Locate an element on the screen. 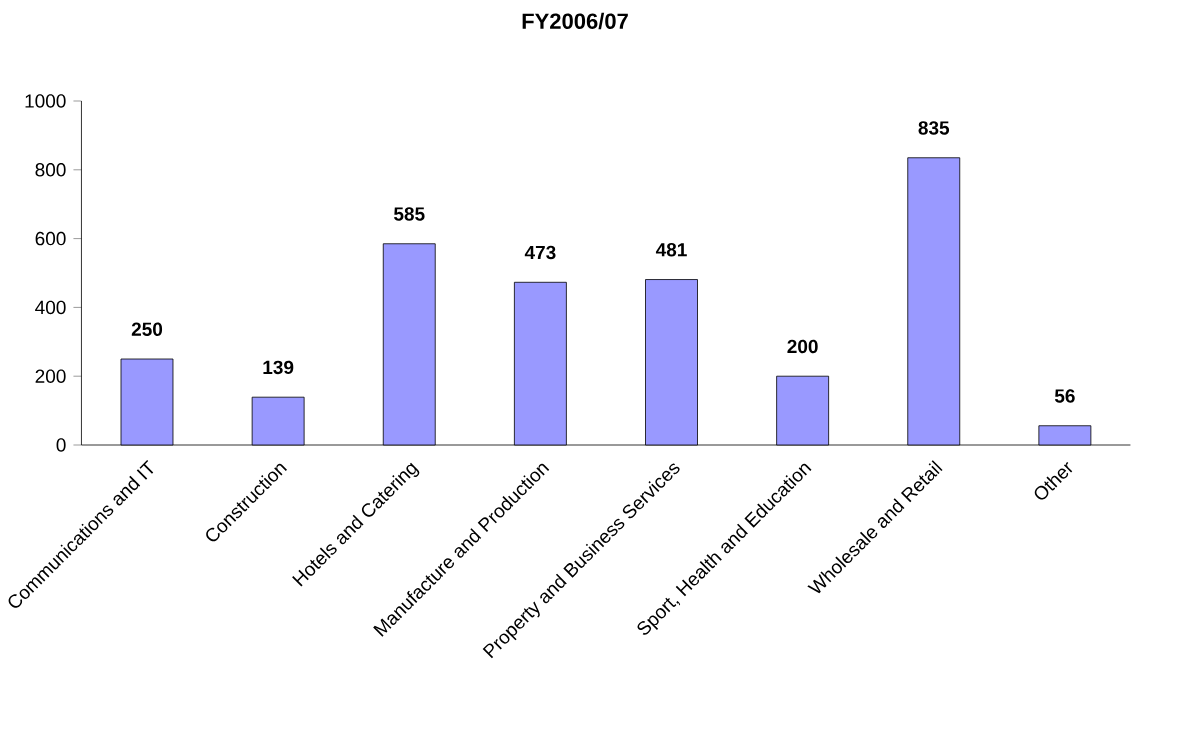 Image resolution: width=1201 pixels, height=735 pixels. y-tick-label: 1000 is located at coordinates (45, 101).